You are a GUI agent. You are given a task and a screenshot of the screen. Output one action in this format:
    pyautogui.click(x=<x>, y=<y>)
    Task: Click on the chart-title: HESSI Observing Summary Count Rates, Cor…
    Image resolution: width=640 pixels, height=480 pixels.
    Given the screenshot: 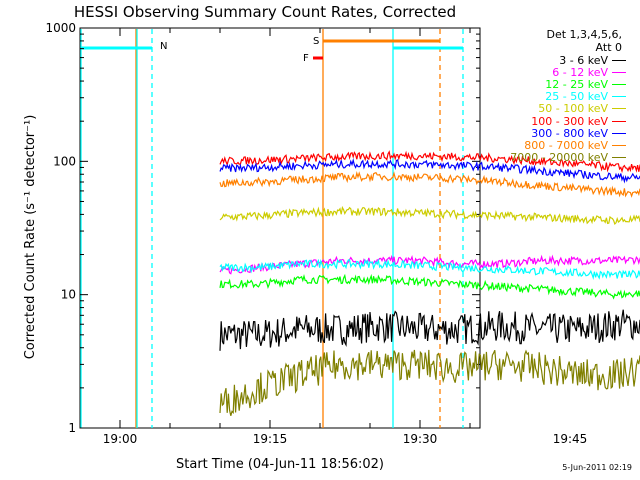 What is the action you would take?
    pyautogui.click(x=265, y=12)
    